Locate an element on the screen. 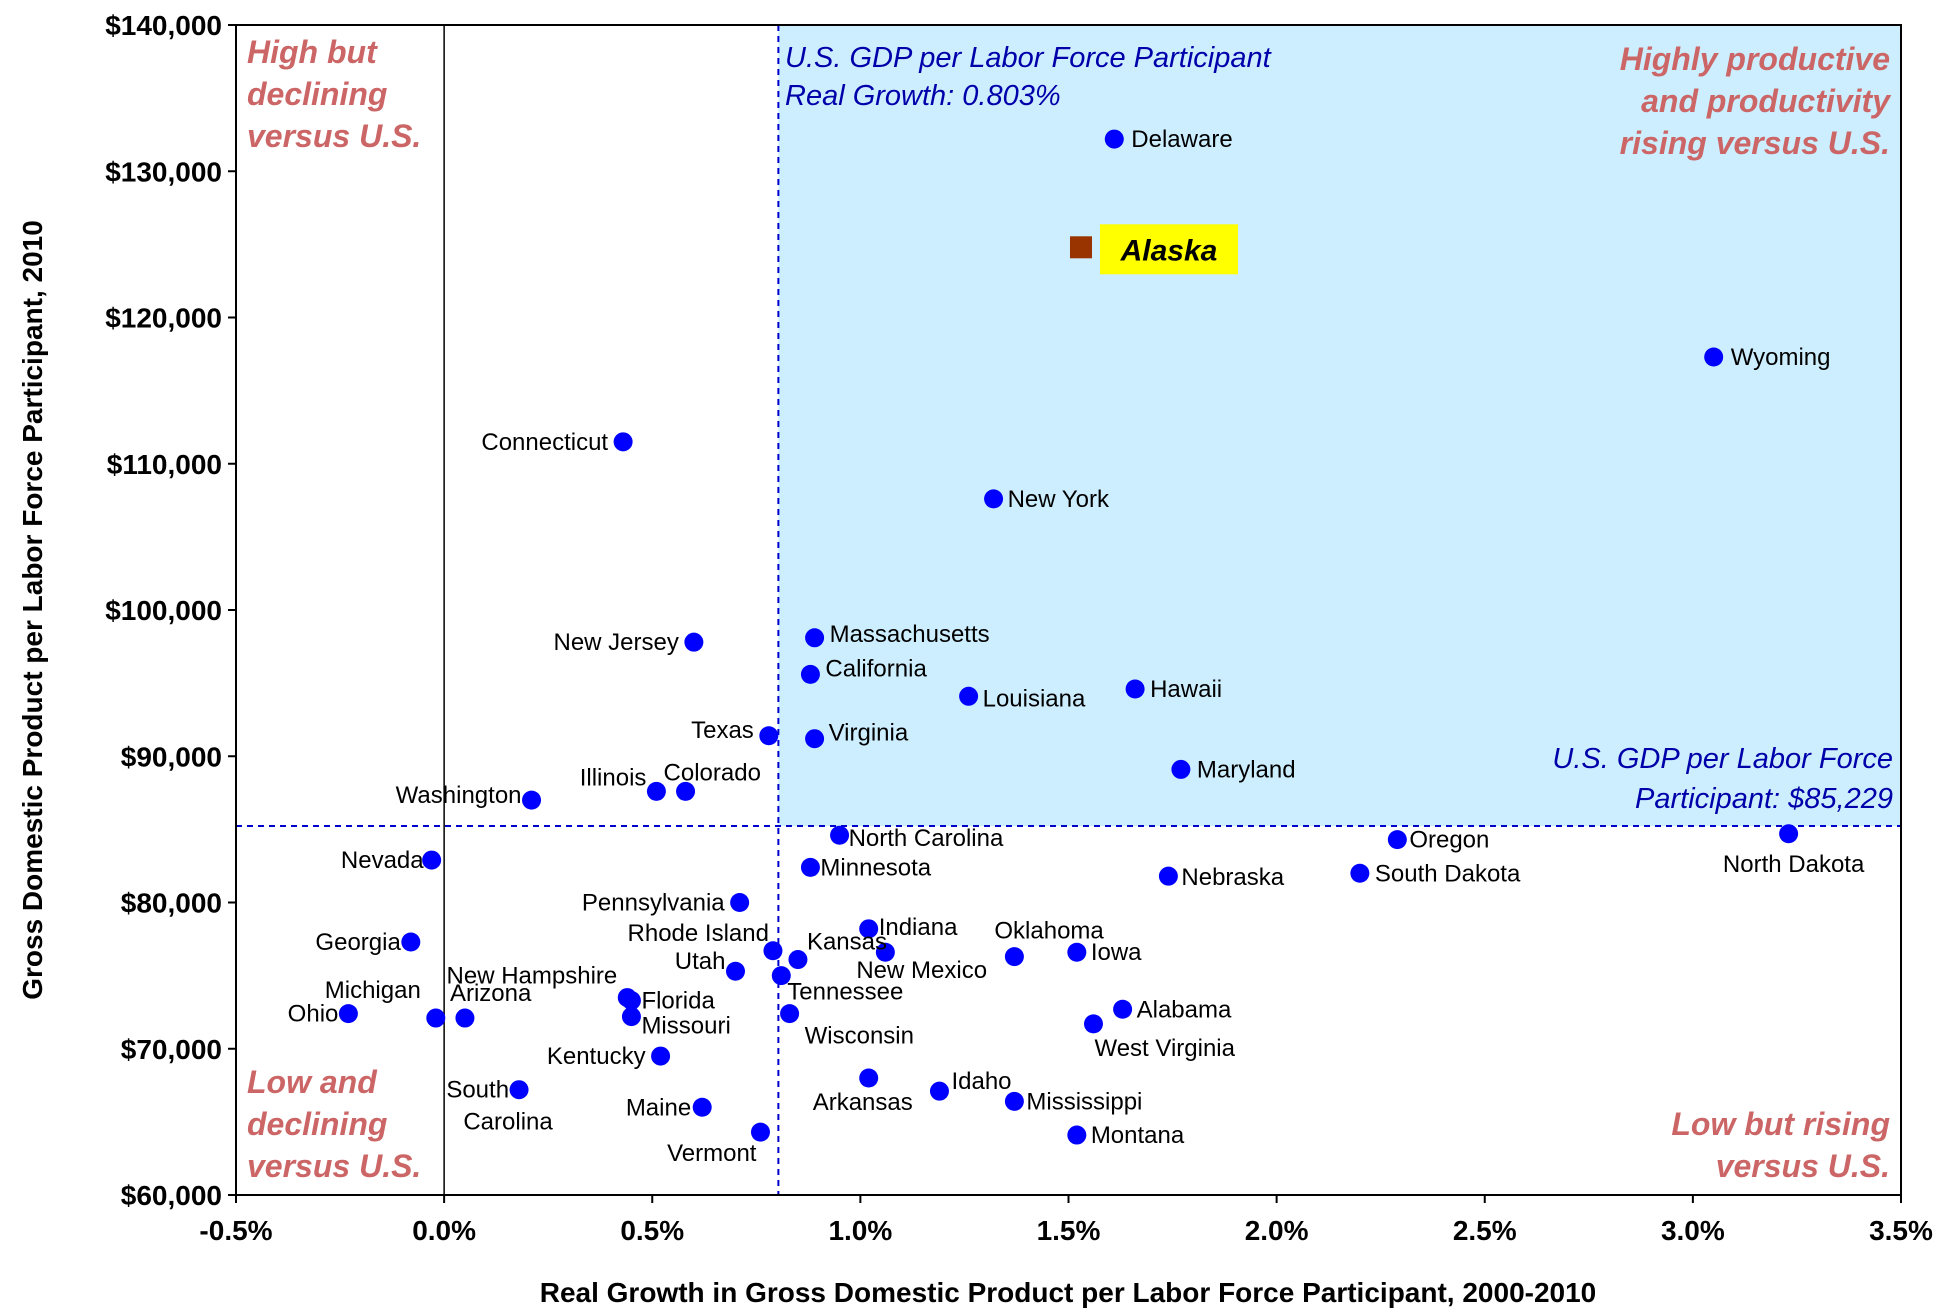 This screenshot has width=1938, height=1310. label-oklahoma: Oklahoma is located at coordinates (1049, 931).